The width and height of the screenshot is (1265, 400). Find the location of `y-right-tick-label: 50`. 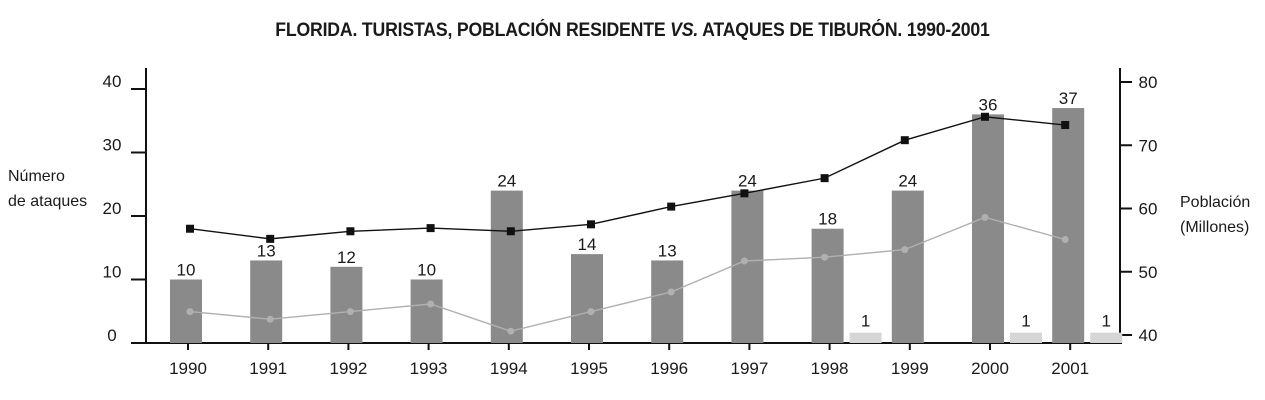

y-right-tick-label: 50 is located at coordinates (1148, 272).